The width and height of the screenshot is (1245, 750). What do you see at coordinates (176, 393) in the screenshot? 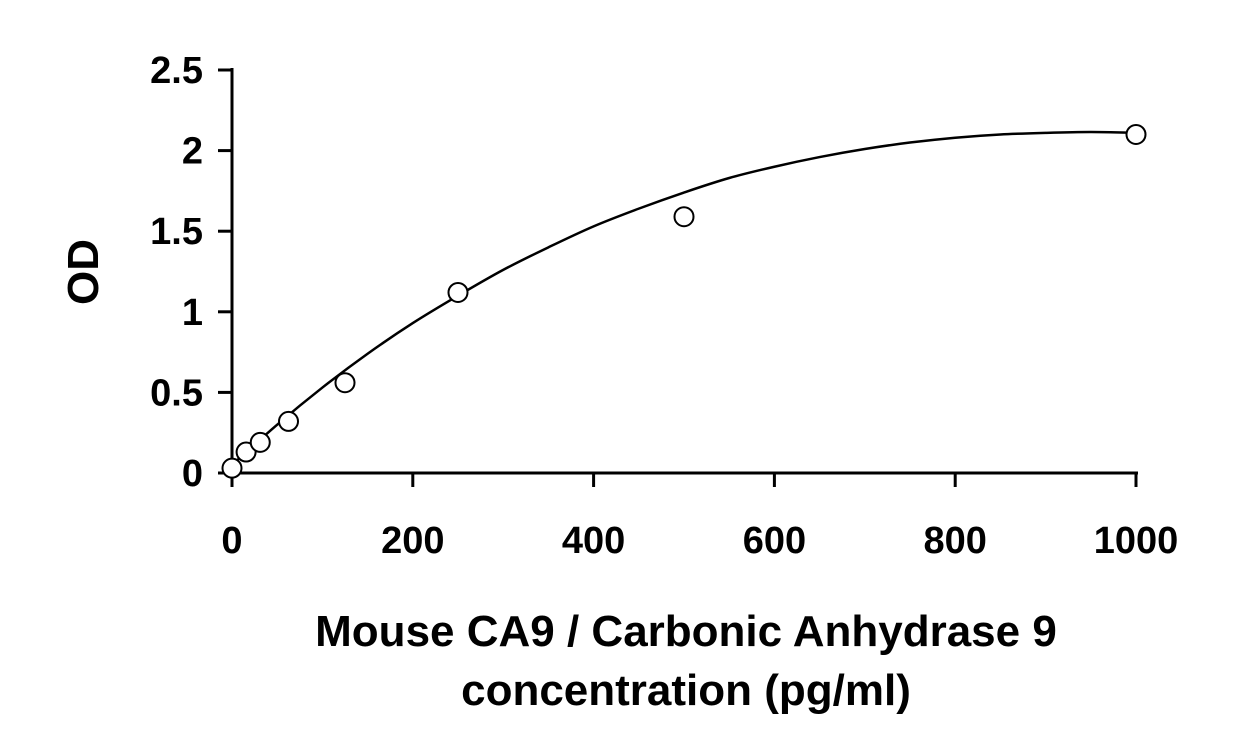
I see `y-tick-label: 0.5` at bounding box center [176, 393].